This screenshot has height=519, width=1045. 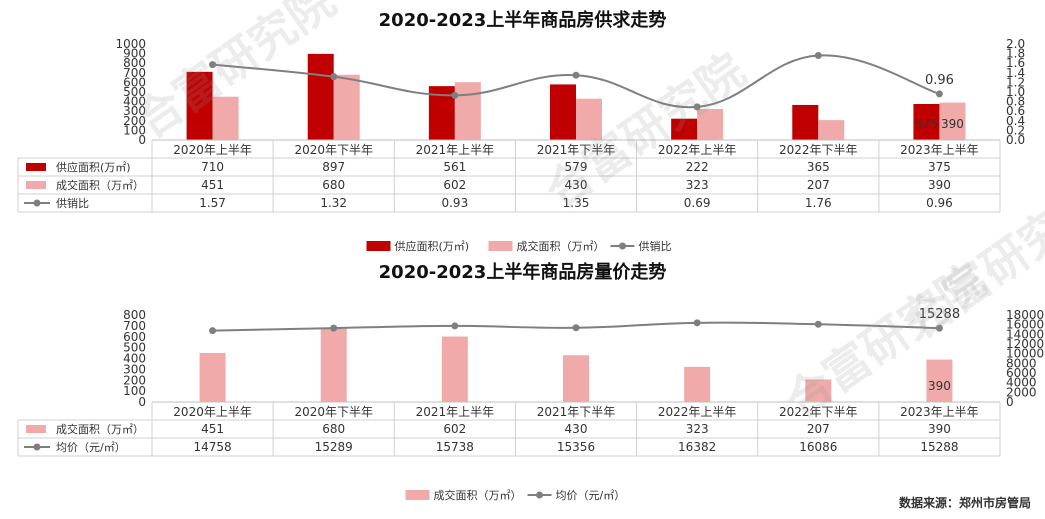 I want to click on chart1-y-left-tick: 200, so click(x=134, y=121).